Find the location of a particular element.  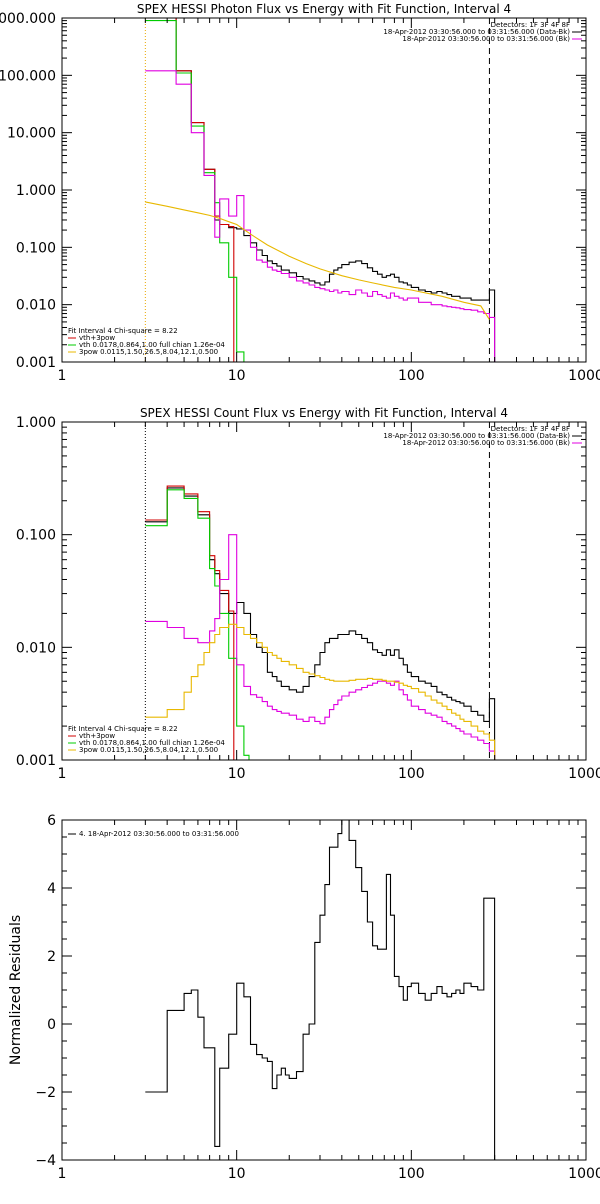

y-tick-label: 4 is located at coordinates (51, 889).